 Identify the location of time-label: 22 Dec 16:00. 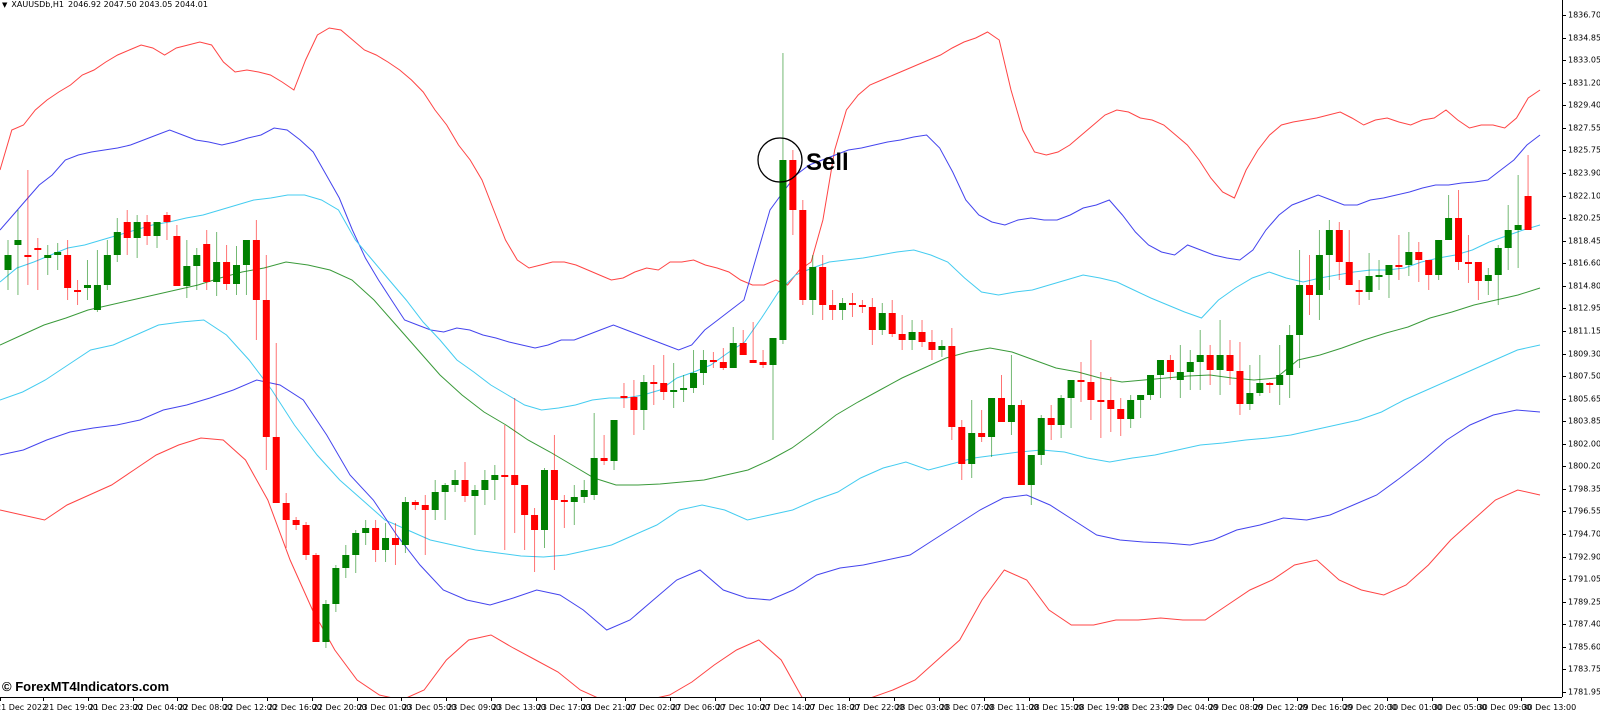
(295, 707).